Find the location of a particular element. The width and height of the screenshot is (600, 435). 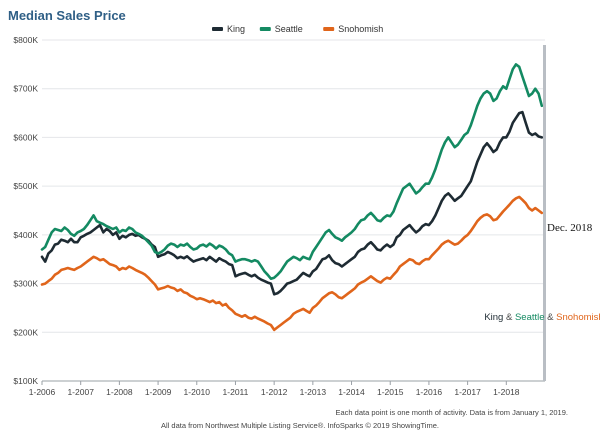

y-axis: $100K $200K $300K $400K $500K $600K $700K $800K is located at coordinates (25, 210).